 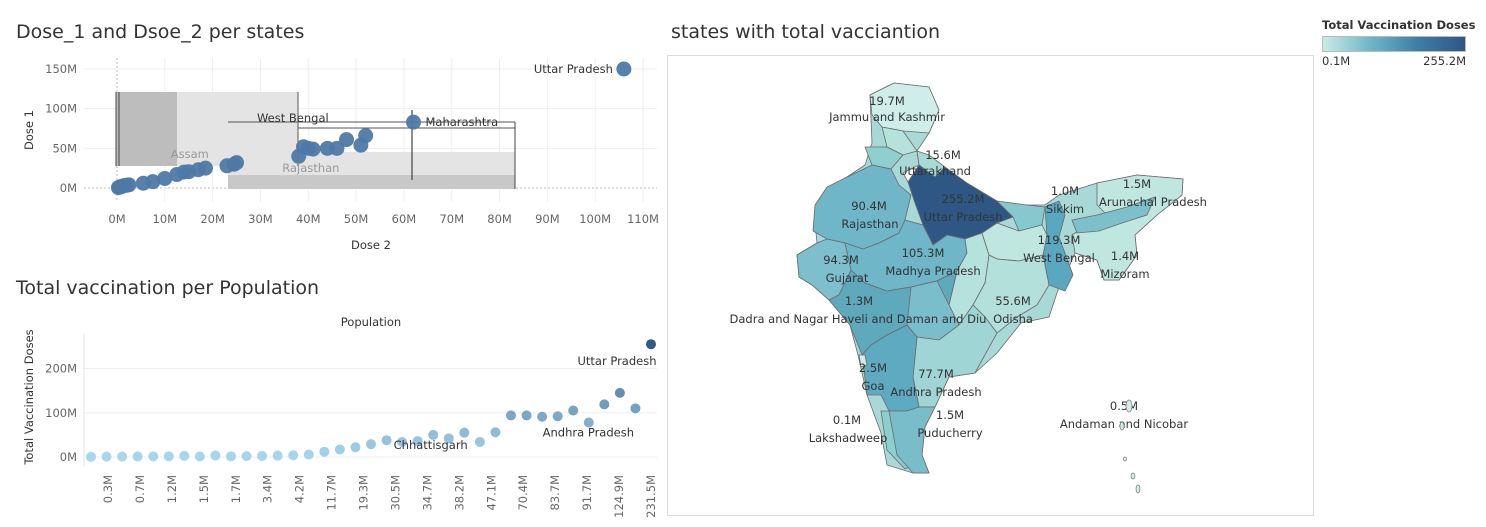 What do you see at coordinates (962, 217) in the screenshot?
I see `region-name-label: Uttar Pradesh` at bounding box center [962, 217].